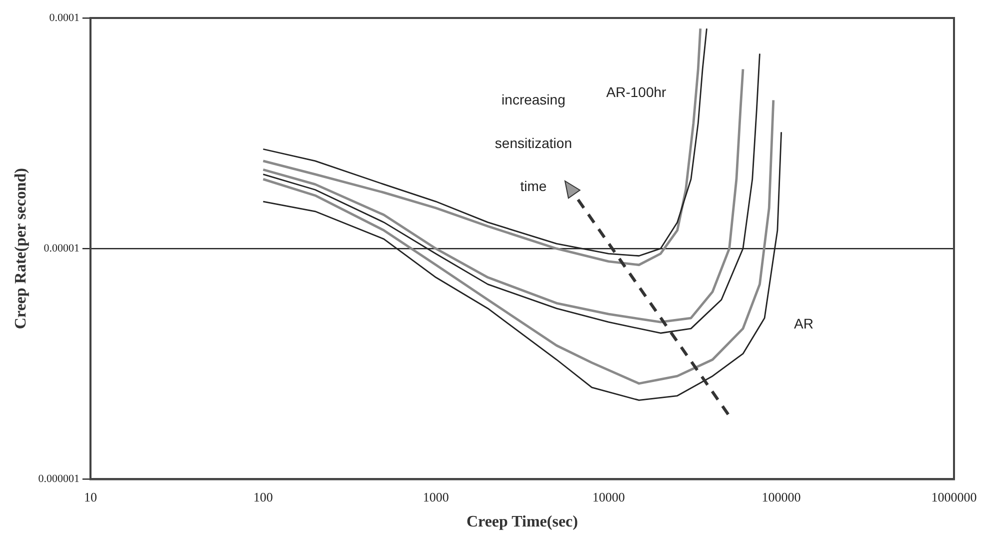 This screenshot has width=988, height=544. I want to click on annotation: AR, so click(804, 324).